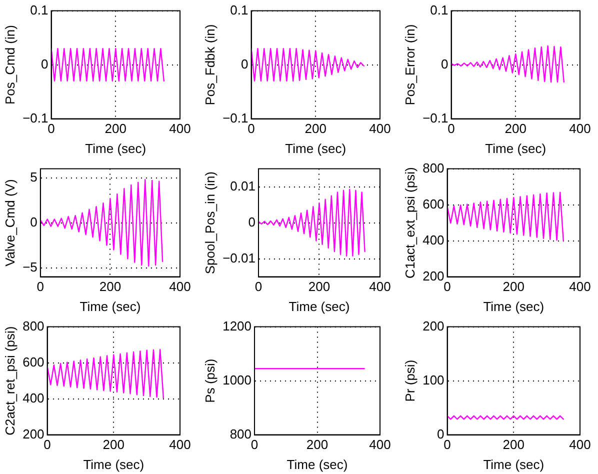  I want to click on y-tick-label: −0.01, so click(239, 258).